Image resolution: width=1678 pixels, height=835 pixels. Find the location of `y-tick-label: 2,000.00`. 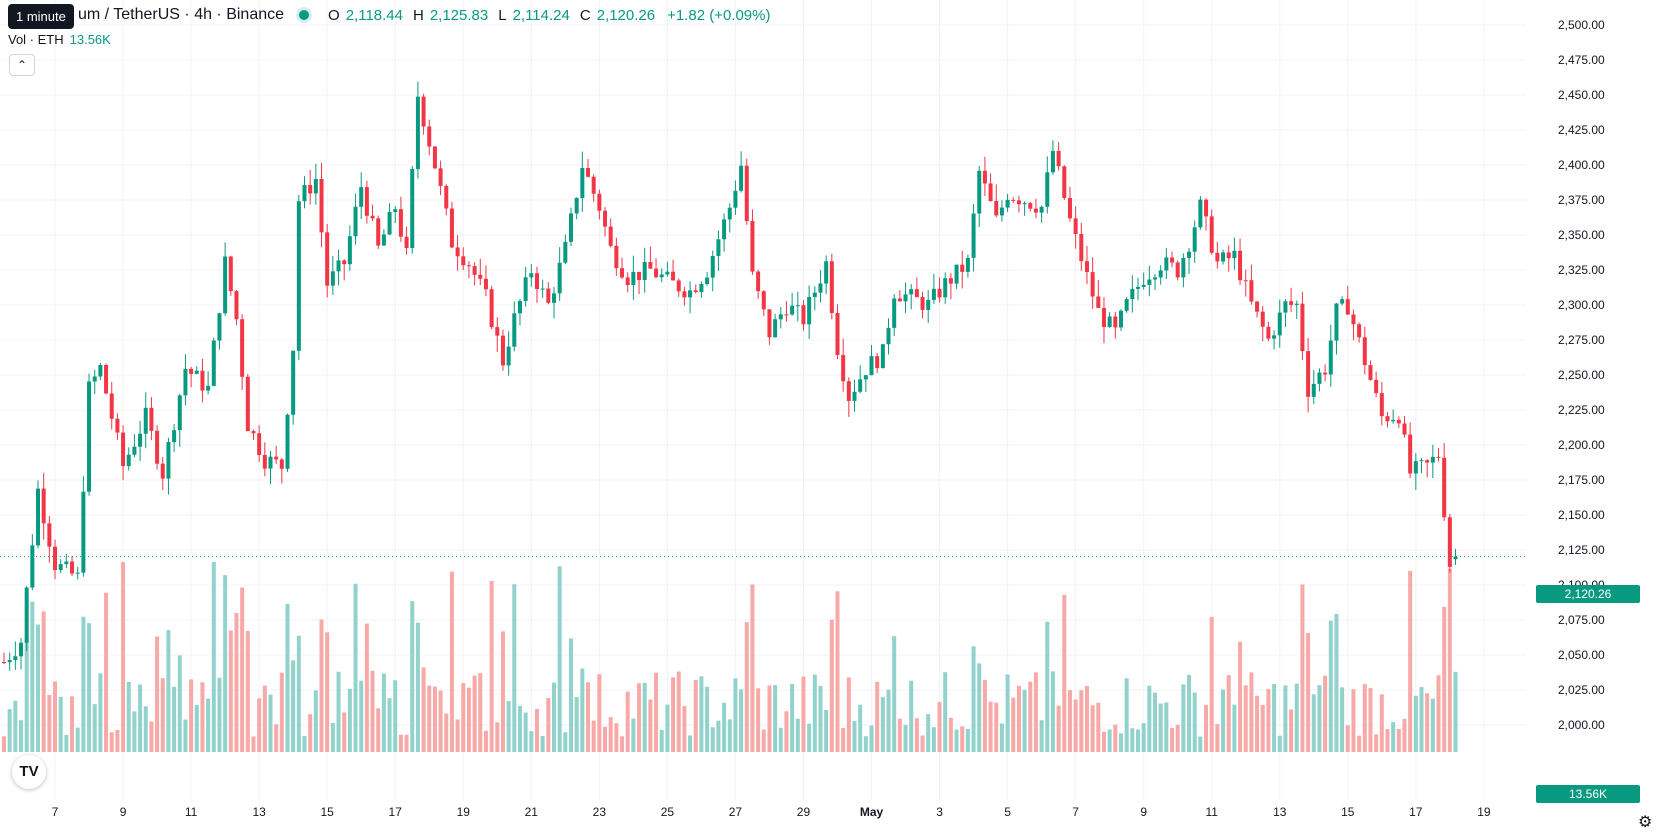

y-tick-label: 2,000.00 is located at coordinates (1581, 725).